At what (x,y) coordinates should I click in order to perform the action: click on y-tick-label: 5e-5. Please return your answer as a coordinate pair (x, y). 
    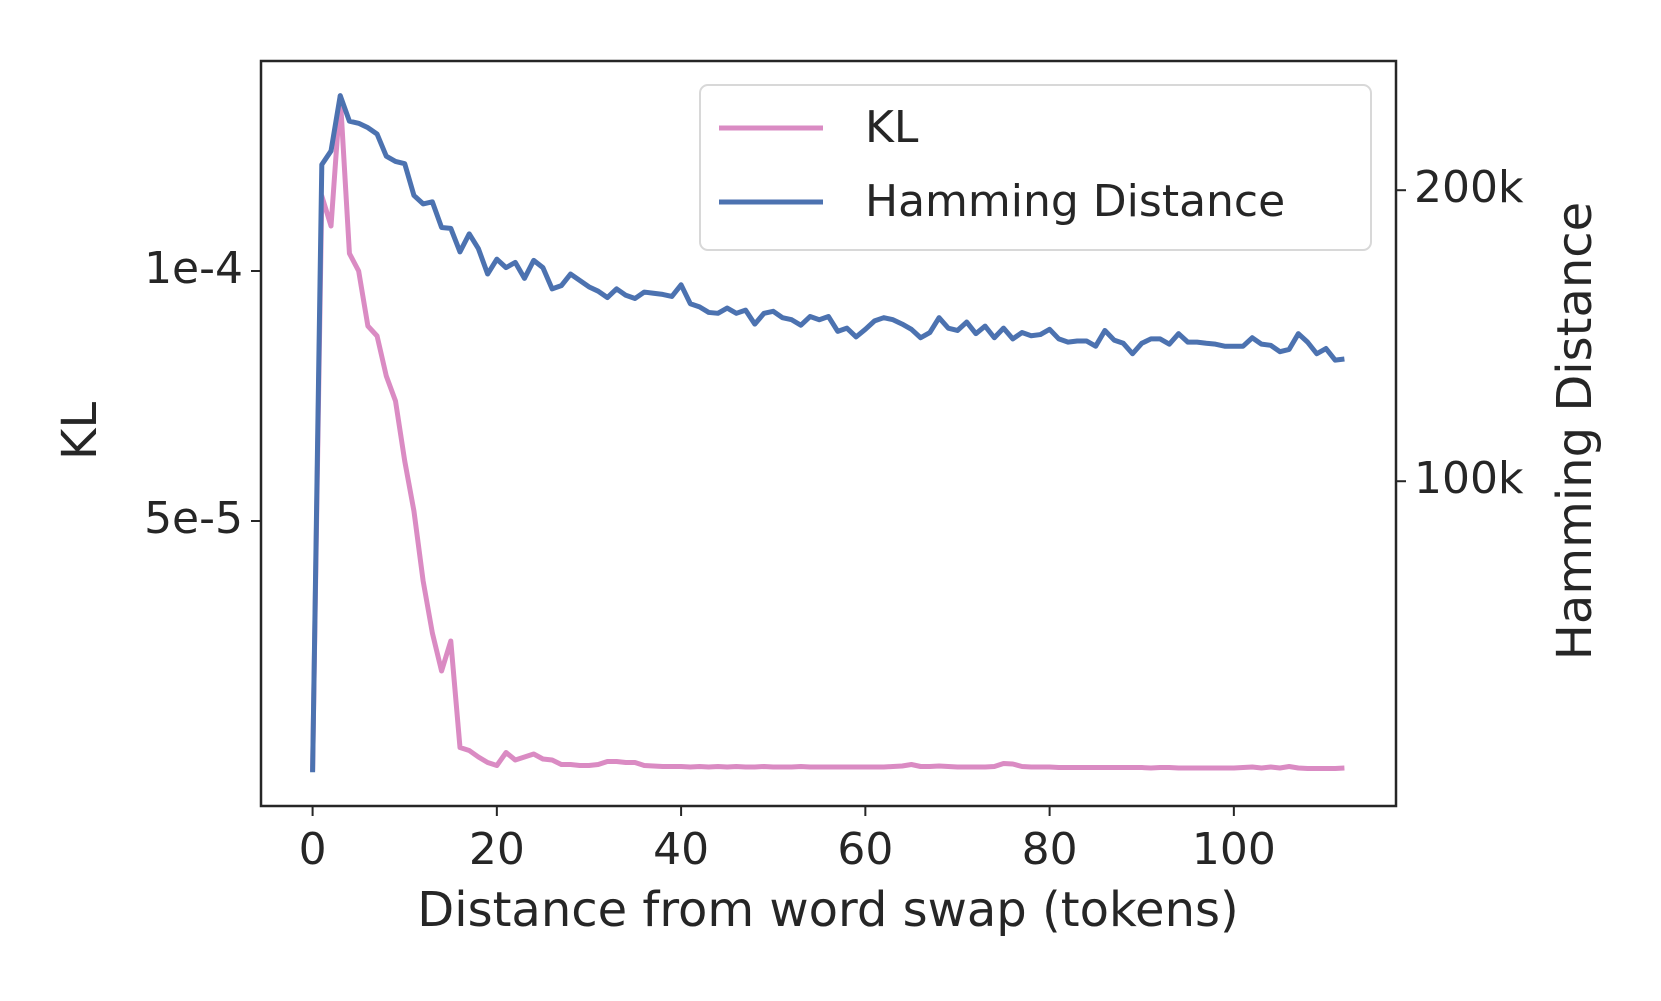
    Looking at the image, I should click on (193, 518).